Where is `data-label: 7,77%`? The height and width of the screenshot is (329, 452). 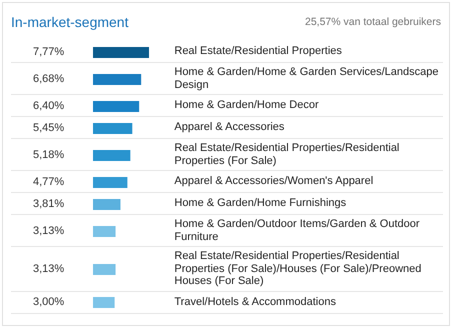
data-label: 7,77% is located at coordinates (49, 52).